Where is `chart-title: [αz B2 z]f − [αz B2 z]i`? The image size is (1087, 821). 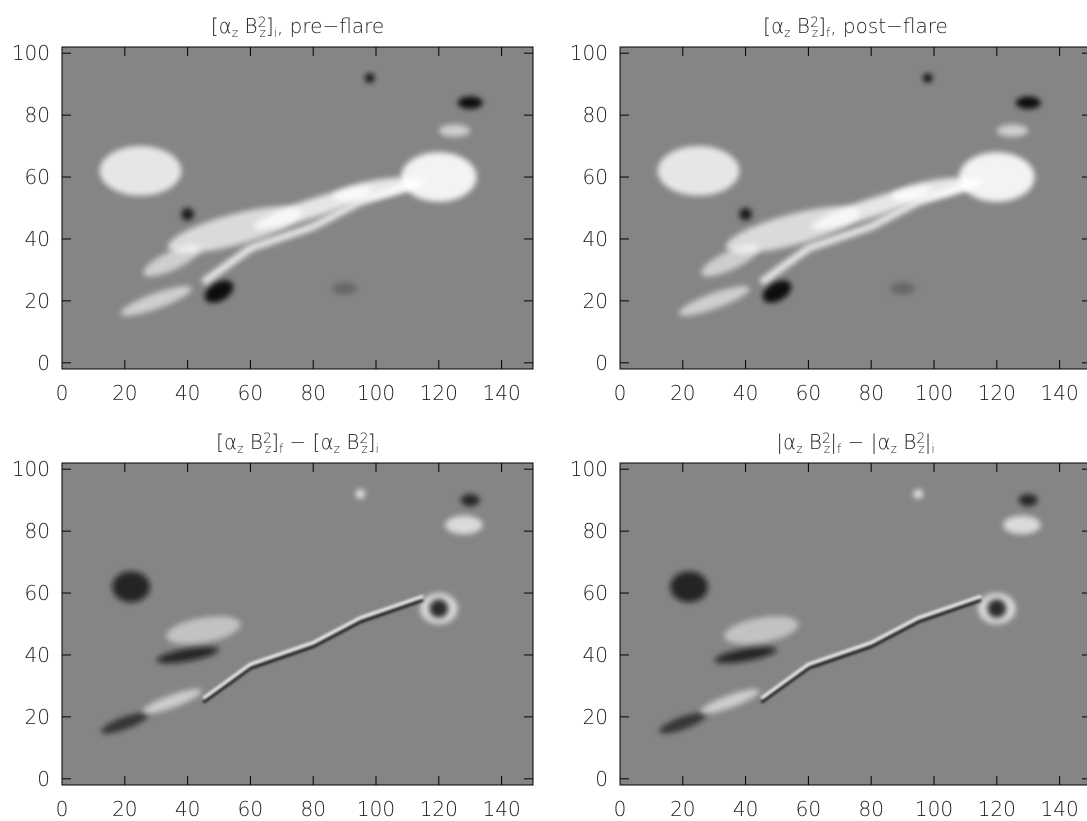 chart-title: [αz B2 z]f − [αz B2 z]i is located at coordinates (297, 443).